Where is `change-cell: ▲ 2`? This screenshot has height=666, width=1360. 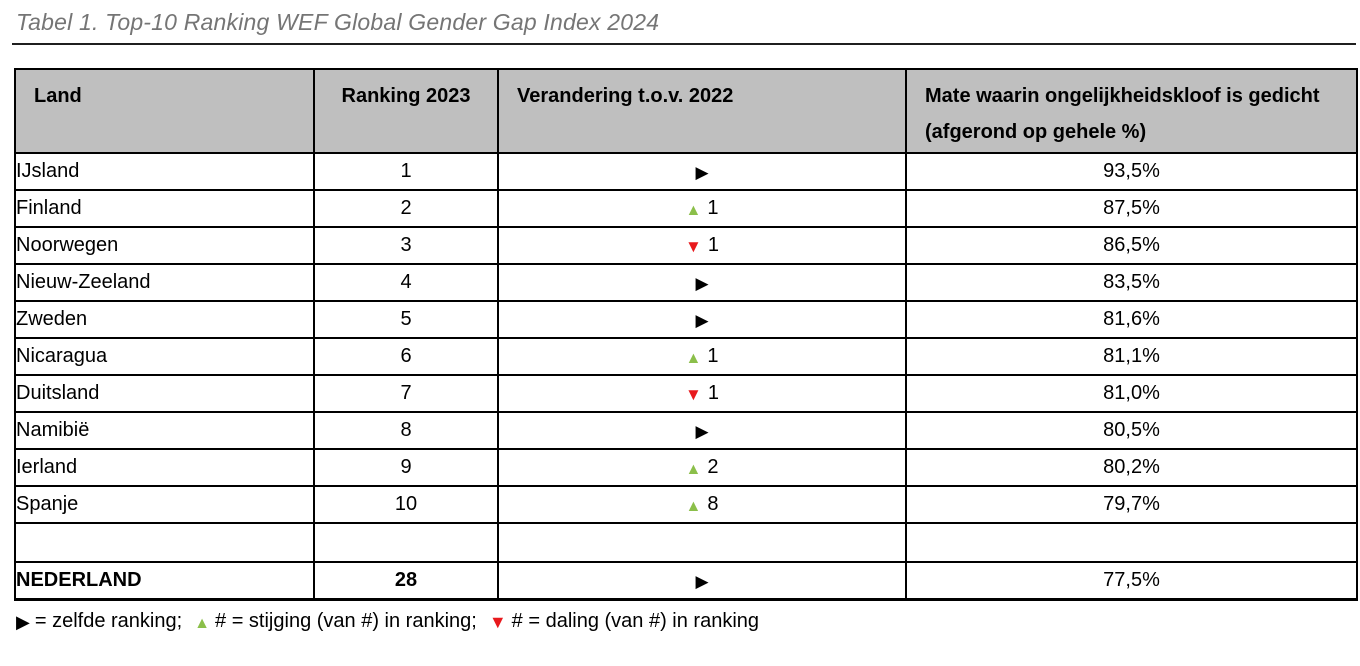 change-cell: ▲ 2 is located at coordinates (702, 467).